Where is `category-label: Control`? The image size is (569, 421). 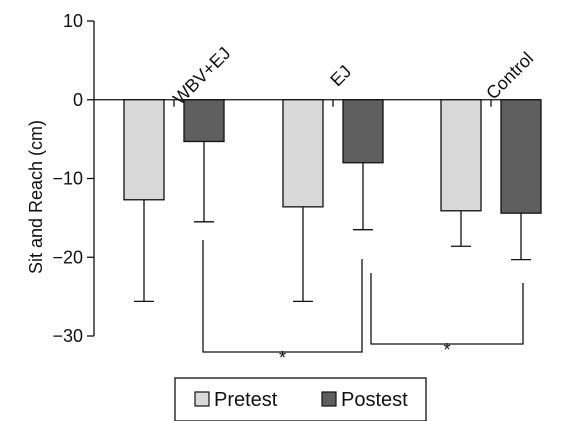 category-label: Control is located at coordinates (509, 75).